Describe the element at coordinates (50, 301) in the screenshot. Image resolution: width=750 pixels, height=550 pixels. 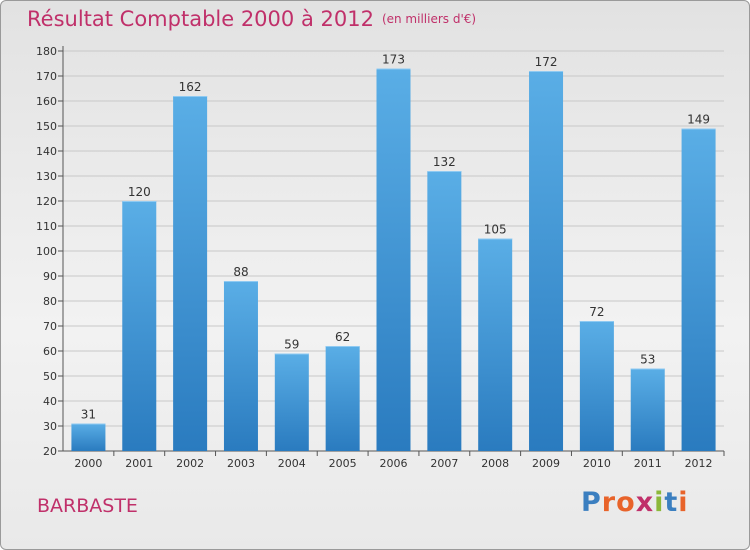
I see `y-tick-label: 80` at that location.